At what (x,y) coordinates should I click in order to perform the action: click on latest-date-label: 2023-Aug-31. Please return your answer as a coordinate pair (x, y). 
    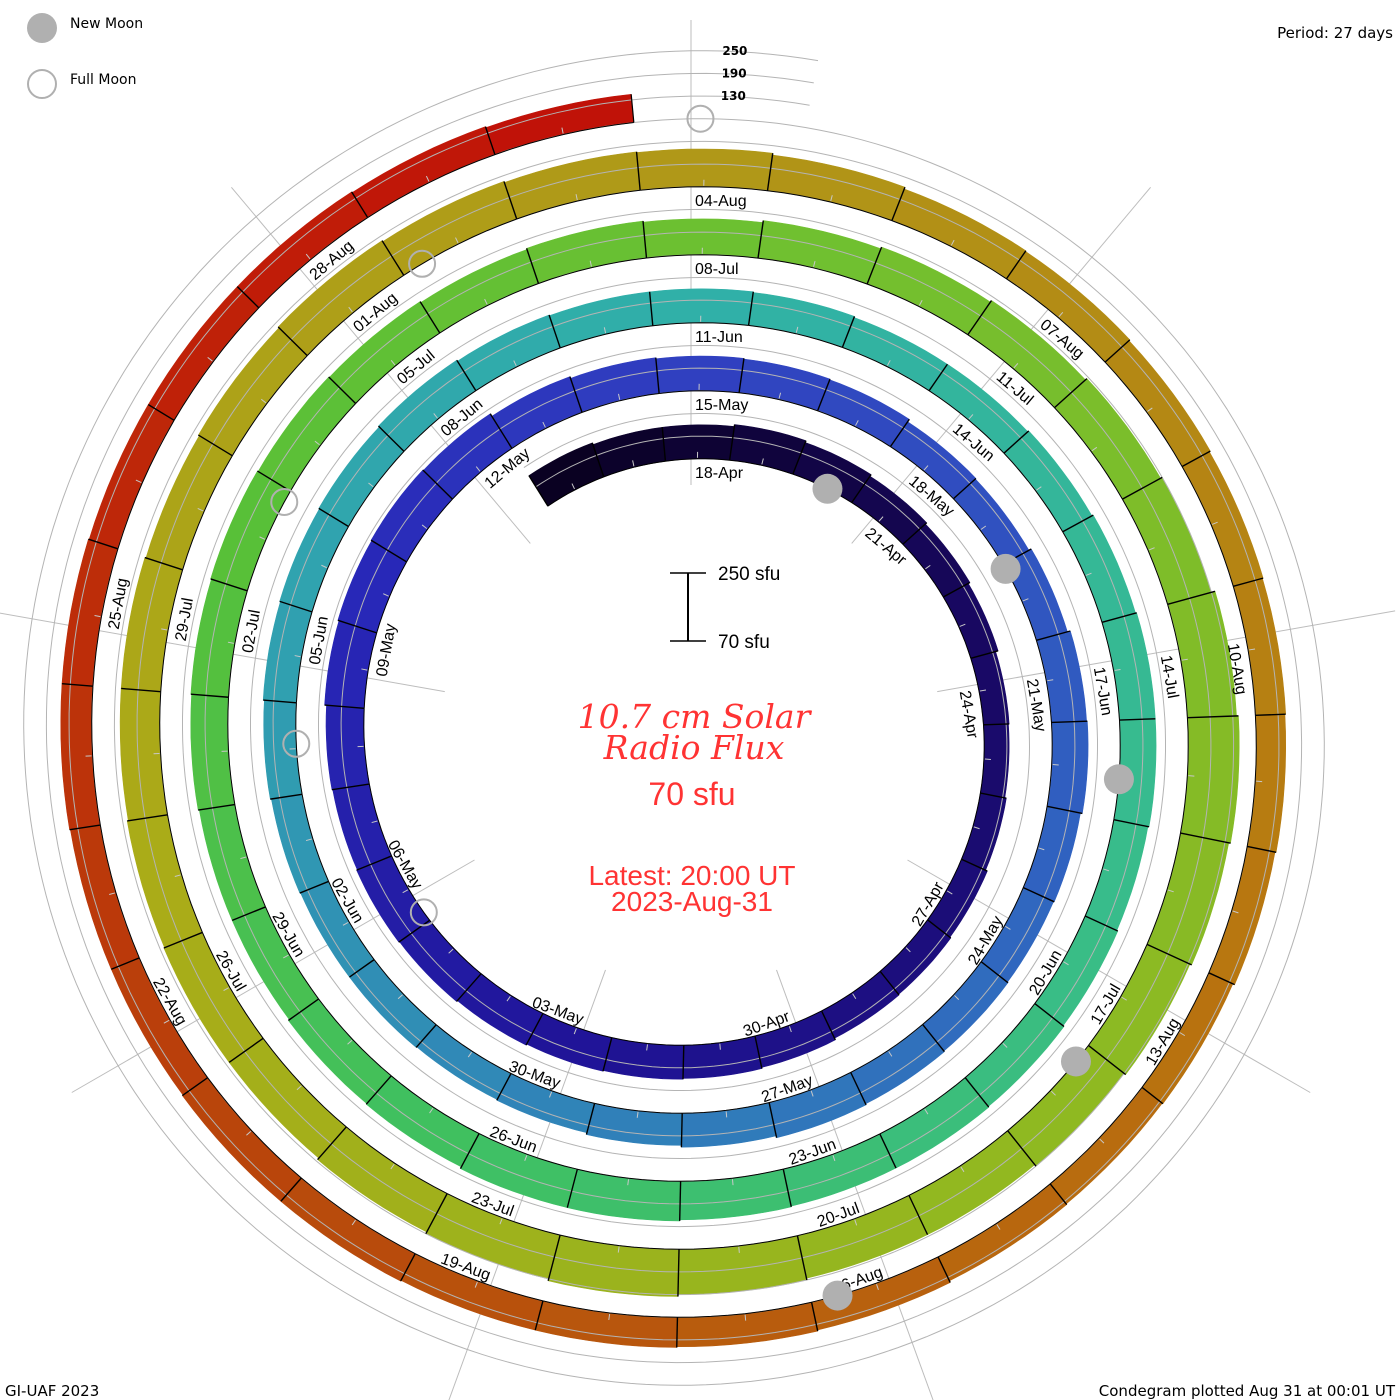
    Looking at the image, I should click on (692, 901).